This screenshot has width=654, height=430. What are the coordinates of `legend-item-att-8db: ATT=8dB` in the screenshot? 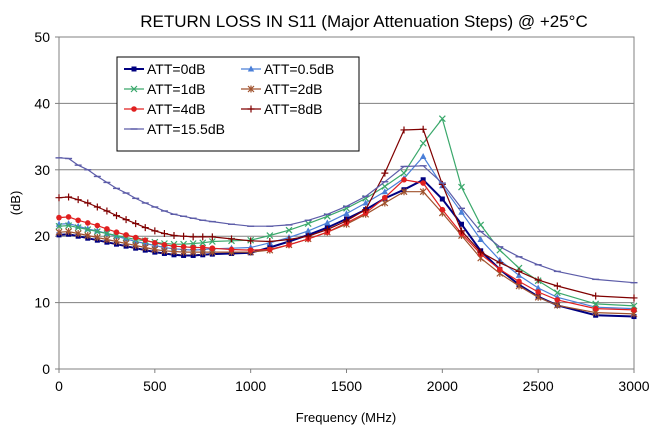 It's located at (282, 109).